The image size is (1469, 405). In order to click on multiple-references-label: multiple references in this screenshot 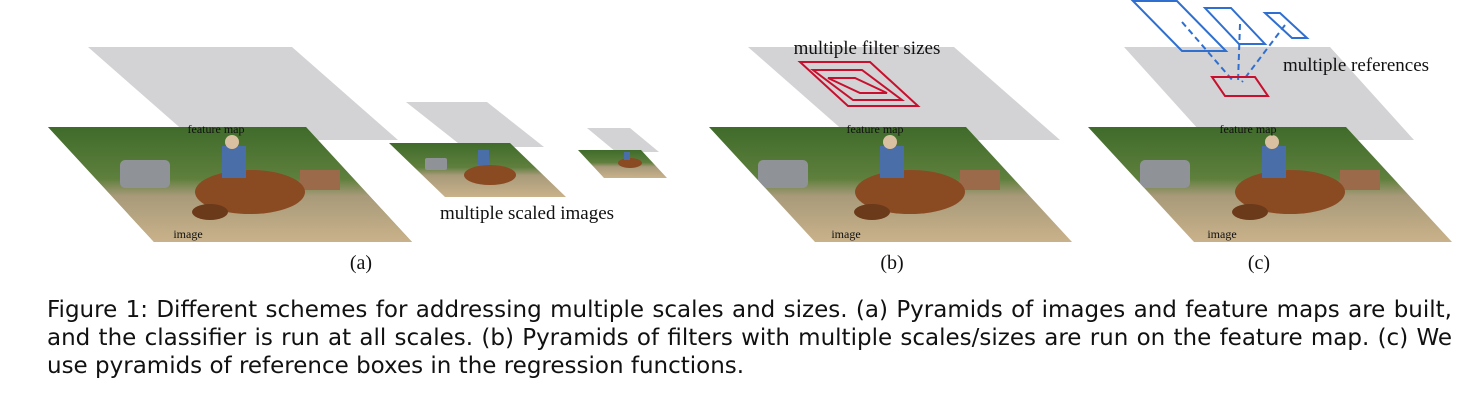, I will do `click(1356, 65)`.